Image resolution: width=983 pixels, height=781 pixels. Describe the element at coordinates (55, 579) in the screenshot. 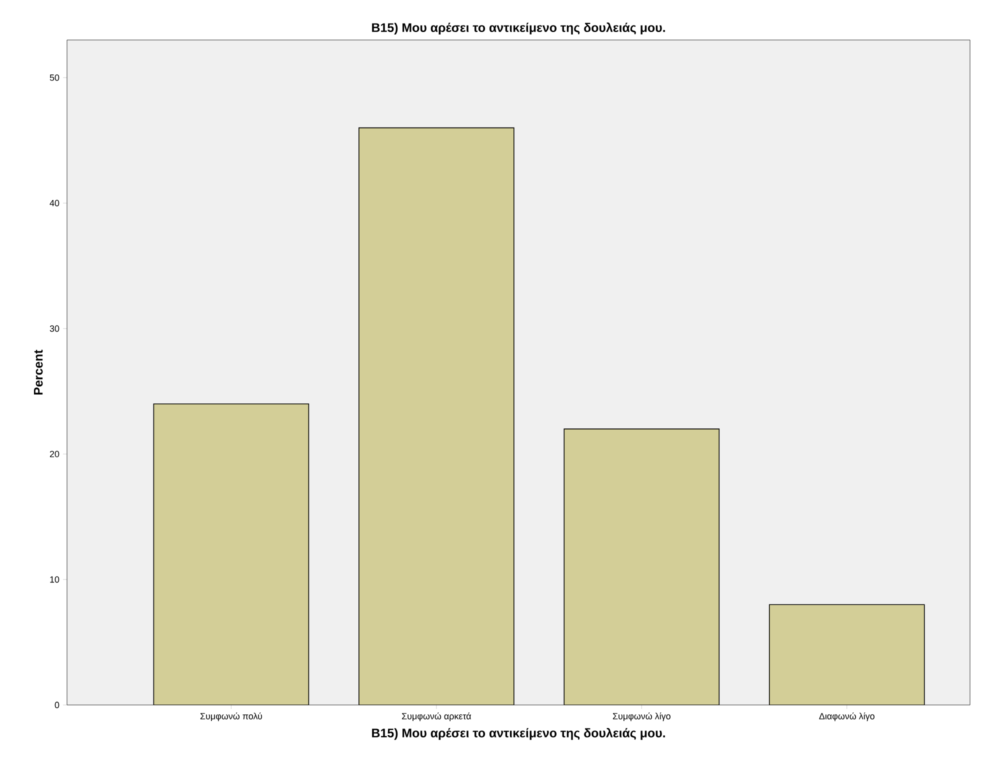

I see `y-tick-label: 10` at that location.